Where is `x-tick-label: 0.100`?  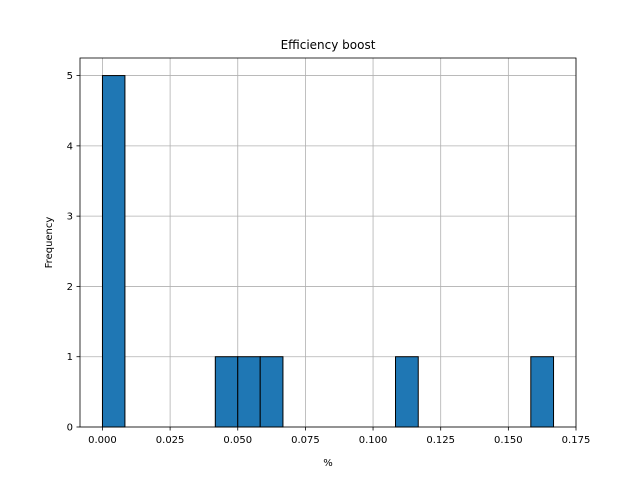
x-tick-label: 0.100 is located at coordinates (373, 440).